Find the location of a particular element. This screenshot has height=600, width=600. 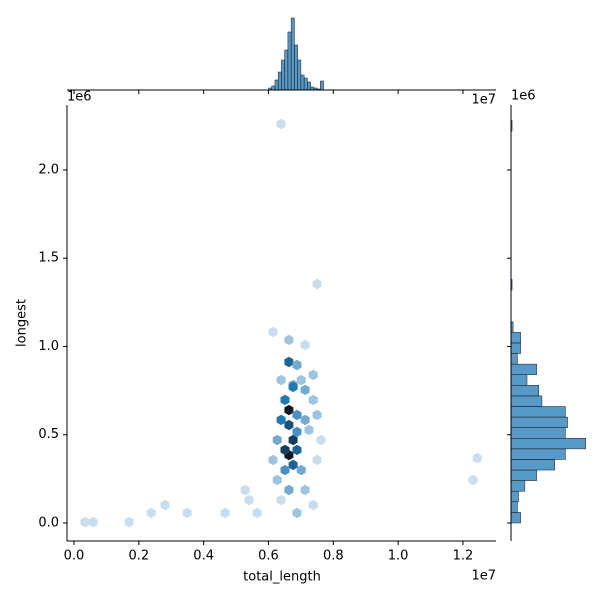

x-tick-label: 1.2 is located at coordinates (463, 556).